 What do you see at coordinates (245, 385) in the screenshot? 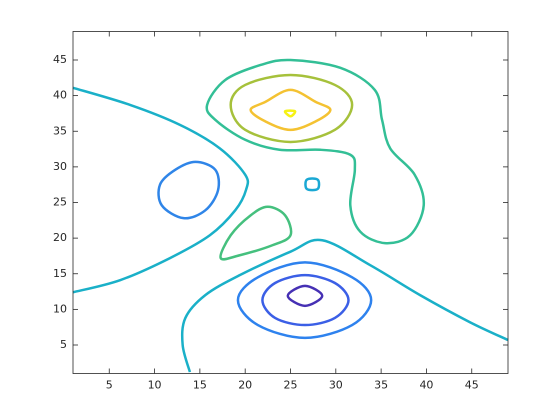
I see `x-tick-label: 20` at bounding box center [245, 385].